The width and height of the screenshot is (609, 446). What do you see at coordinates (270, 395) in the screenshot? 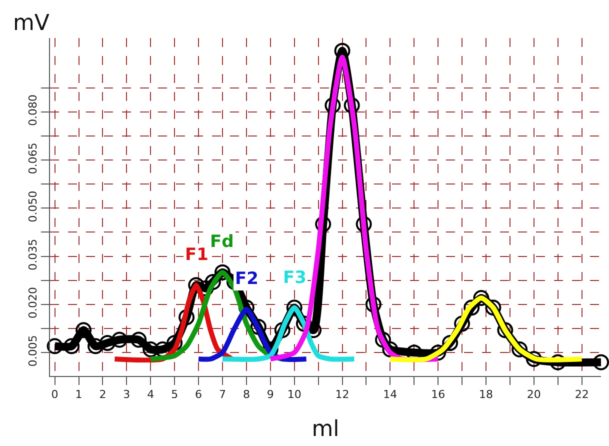
I see `x-tick-label: 9` at bounding box center [270, 395].